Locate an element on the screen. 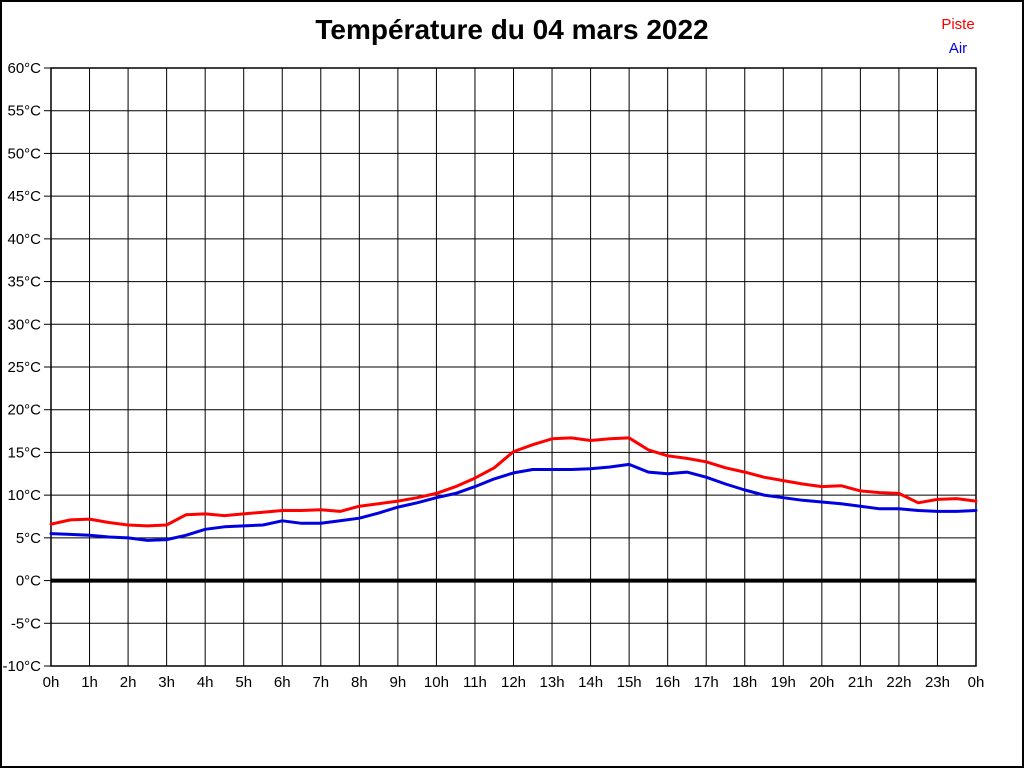 The height and width of the screenshot is (768, 1024). x-tick-label: 17h is located at coordinates (706, 682).